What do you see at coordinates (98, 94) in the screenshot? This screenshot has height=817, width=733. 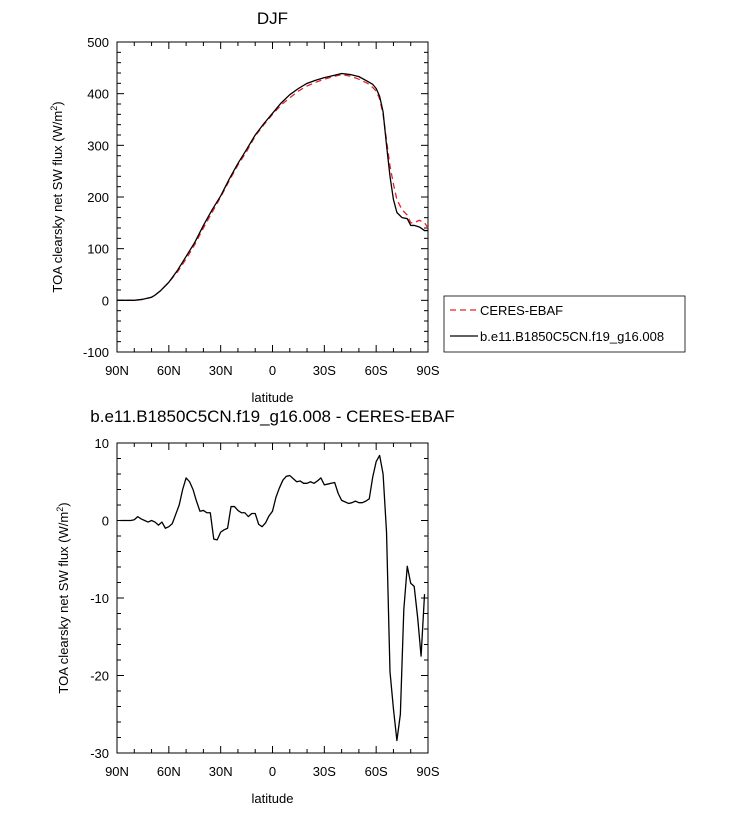 I see `y-tick-label: 400` at bounding box center [98, 94].